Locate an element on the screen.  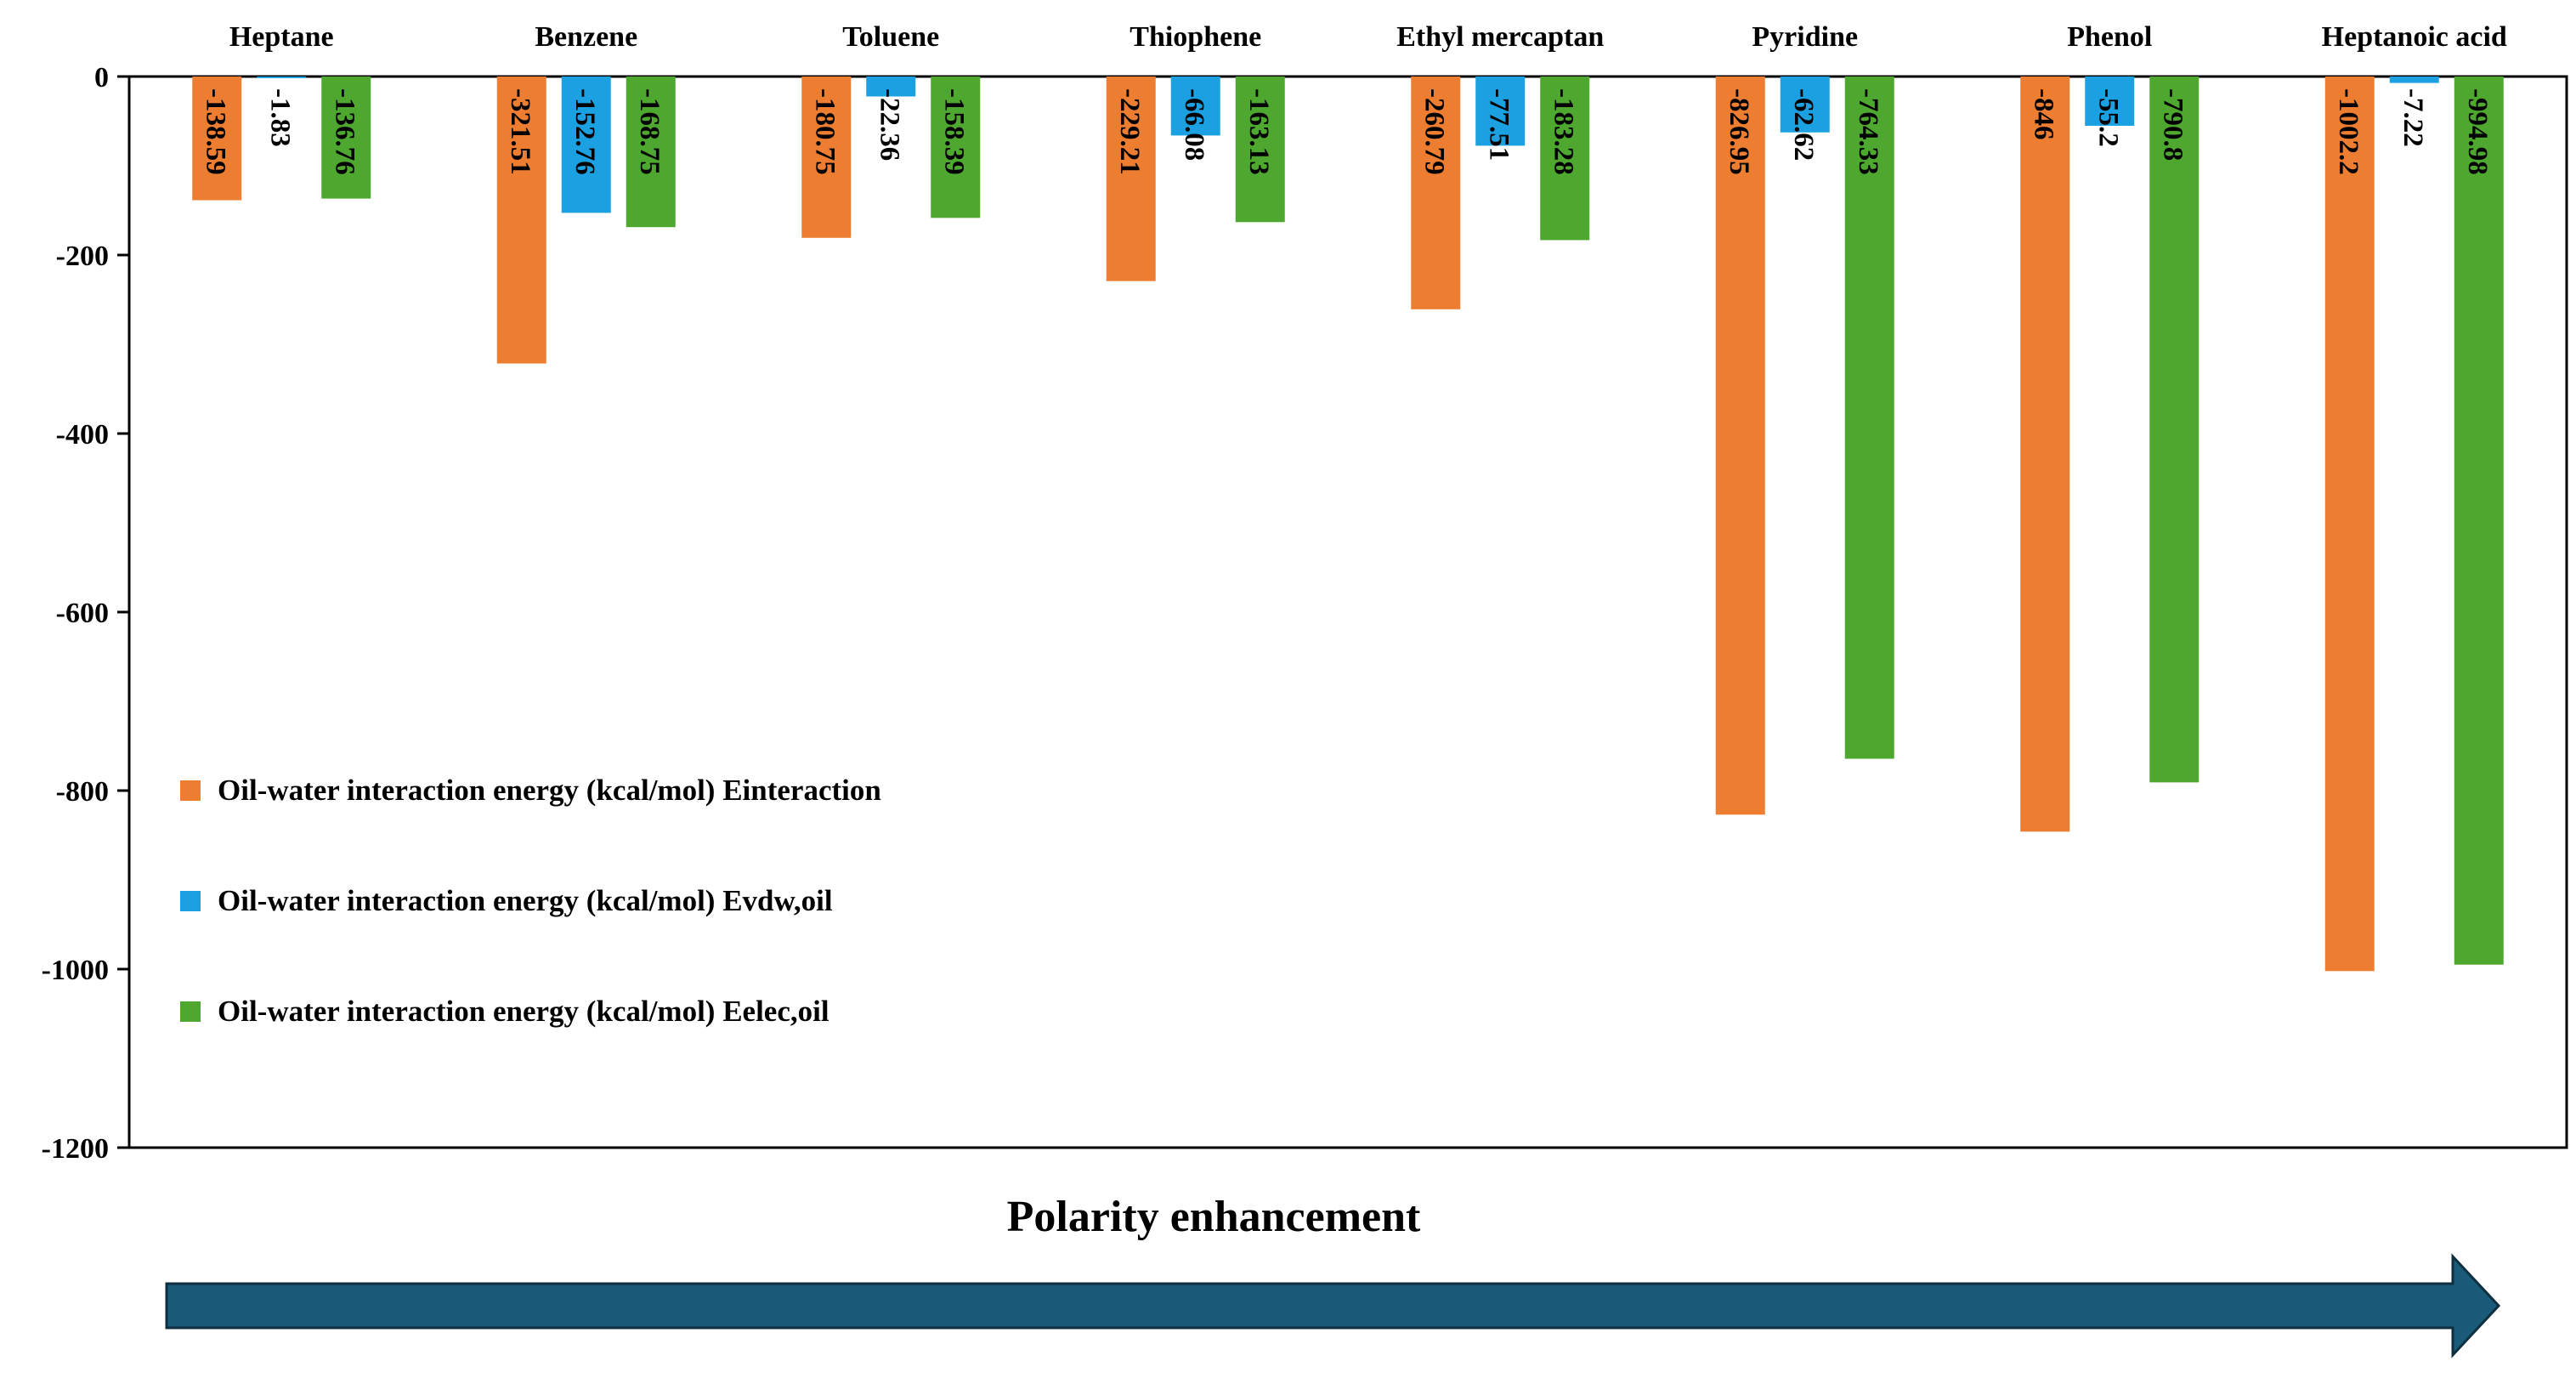
data-label: -62.62 is located at coordinates (1803, 124).